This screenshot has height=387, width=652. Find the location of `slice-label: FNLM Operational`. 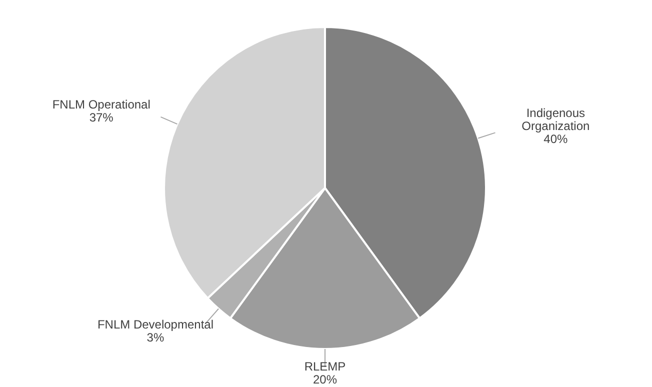

slice-label: FNLM Operational is located at coordinates (101, 104).